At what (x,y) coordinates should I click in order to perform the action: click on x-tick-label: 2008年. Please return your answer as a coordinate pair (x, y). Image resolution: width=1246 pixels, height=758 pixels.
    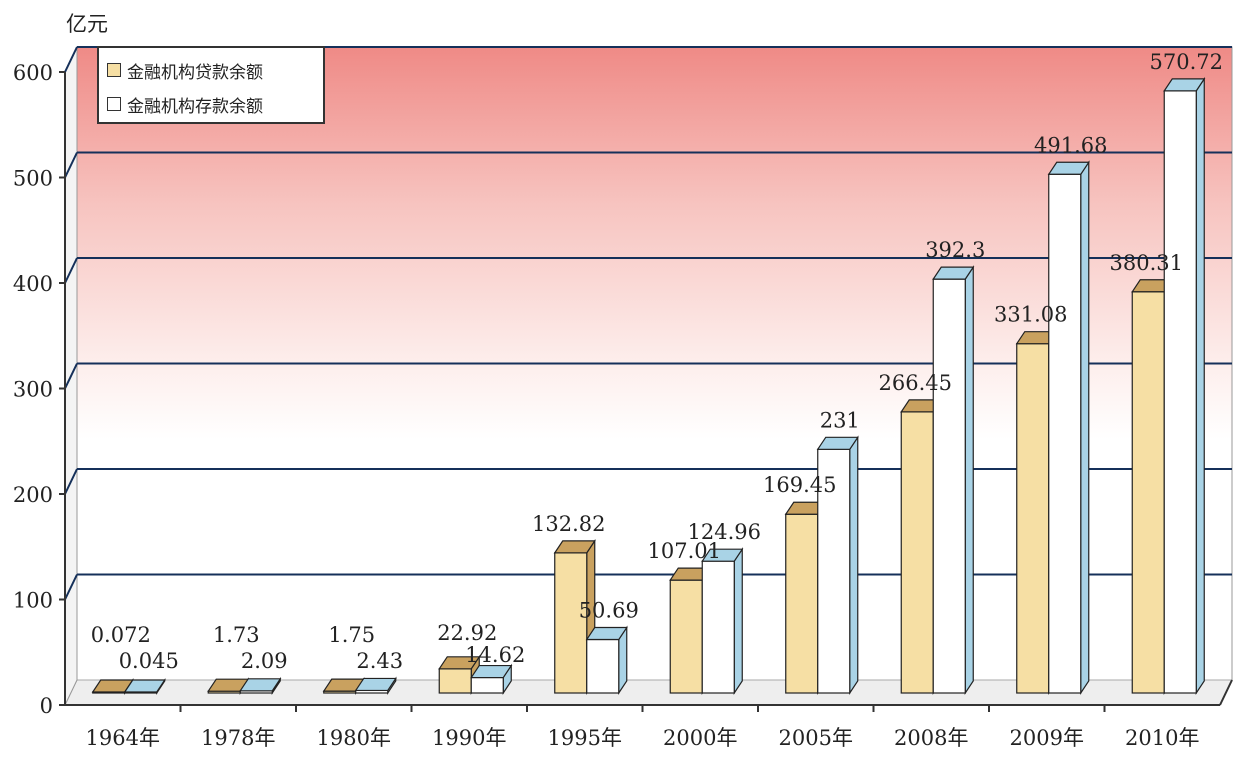
    Looking at the image, I should click on (931, 738).